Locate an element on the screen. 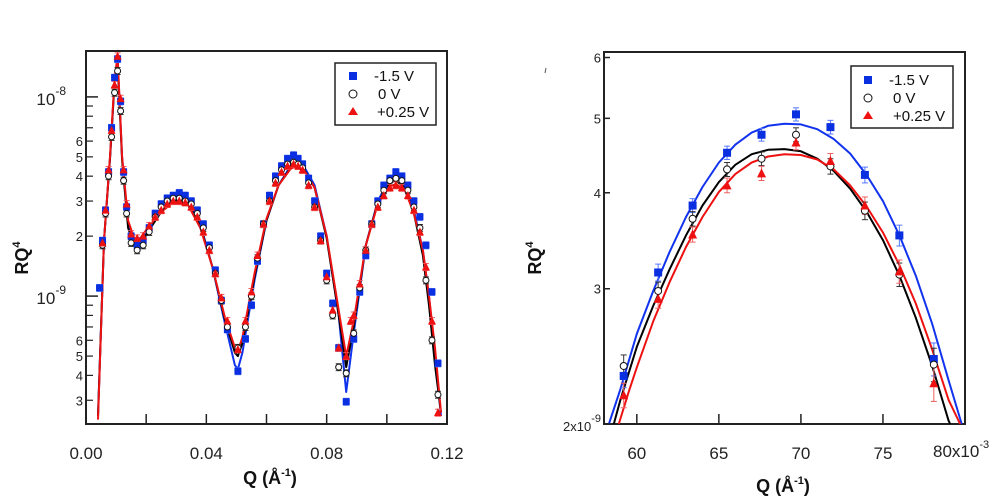  right-x-tick-label: 75 is located at coordinates (882, 453).